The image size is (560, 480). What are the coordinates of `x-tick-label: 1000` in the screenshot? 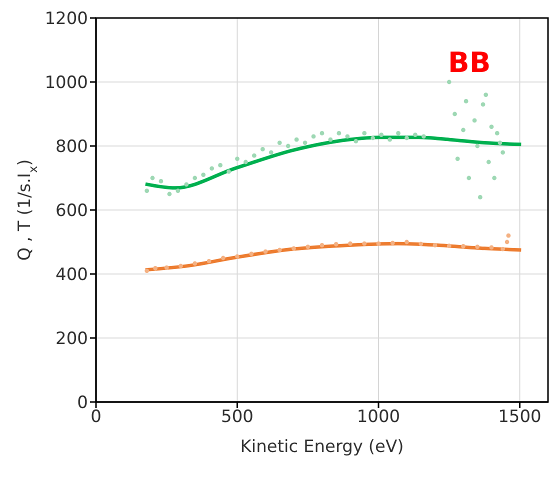 It's located at (378, 417).